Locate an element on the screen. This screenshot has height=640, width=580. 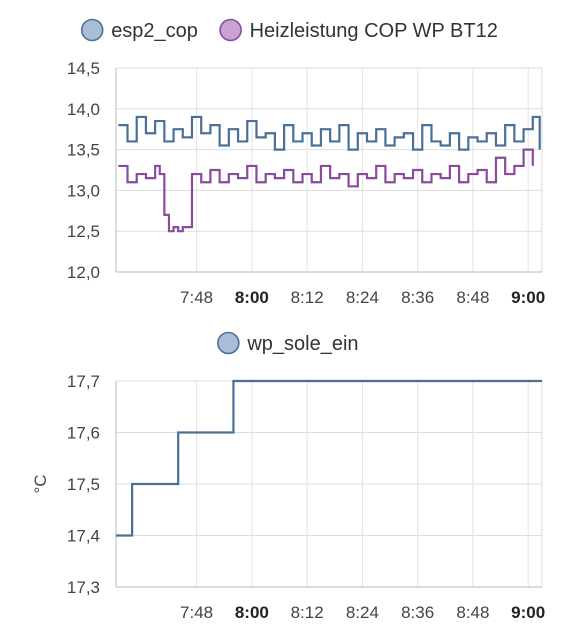
legend-label: wp_sole_ein is located at coordinates (302, 344).